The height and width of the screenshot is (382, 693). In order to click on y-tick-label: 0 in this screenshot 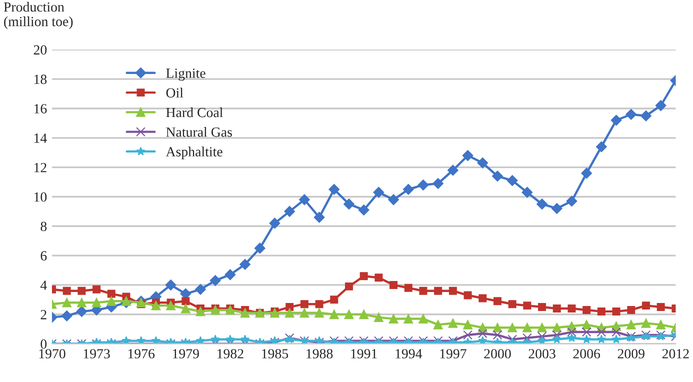, I will do `click(43, 344)`.